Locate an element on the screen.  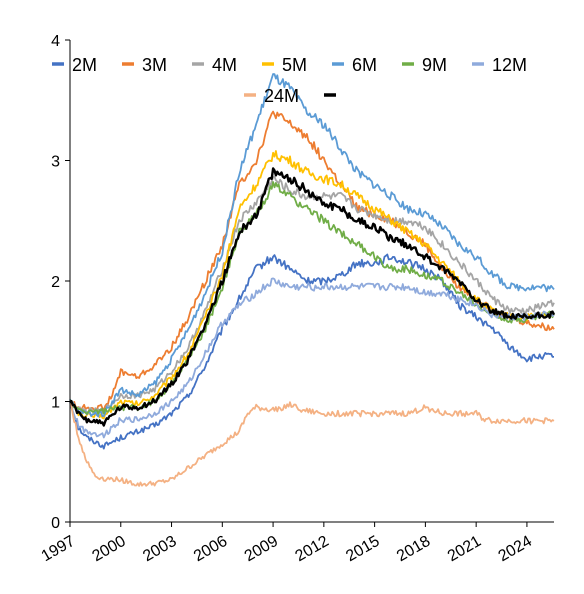
x-tick-label: 2018 is located at coordinates (413, 549).